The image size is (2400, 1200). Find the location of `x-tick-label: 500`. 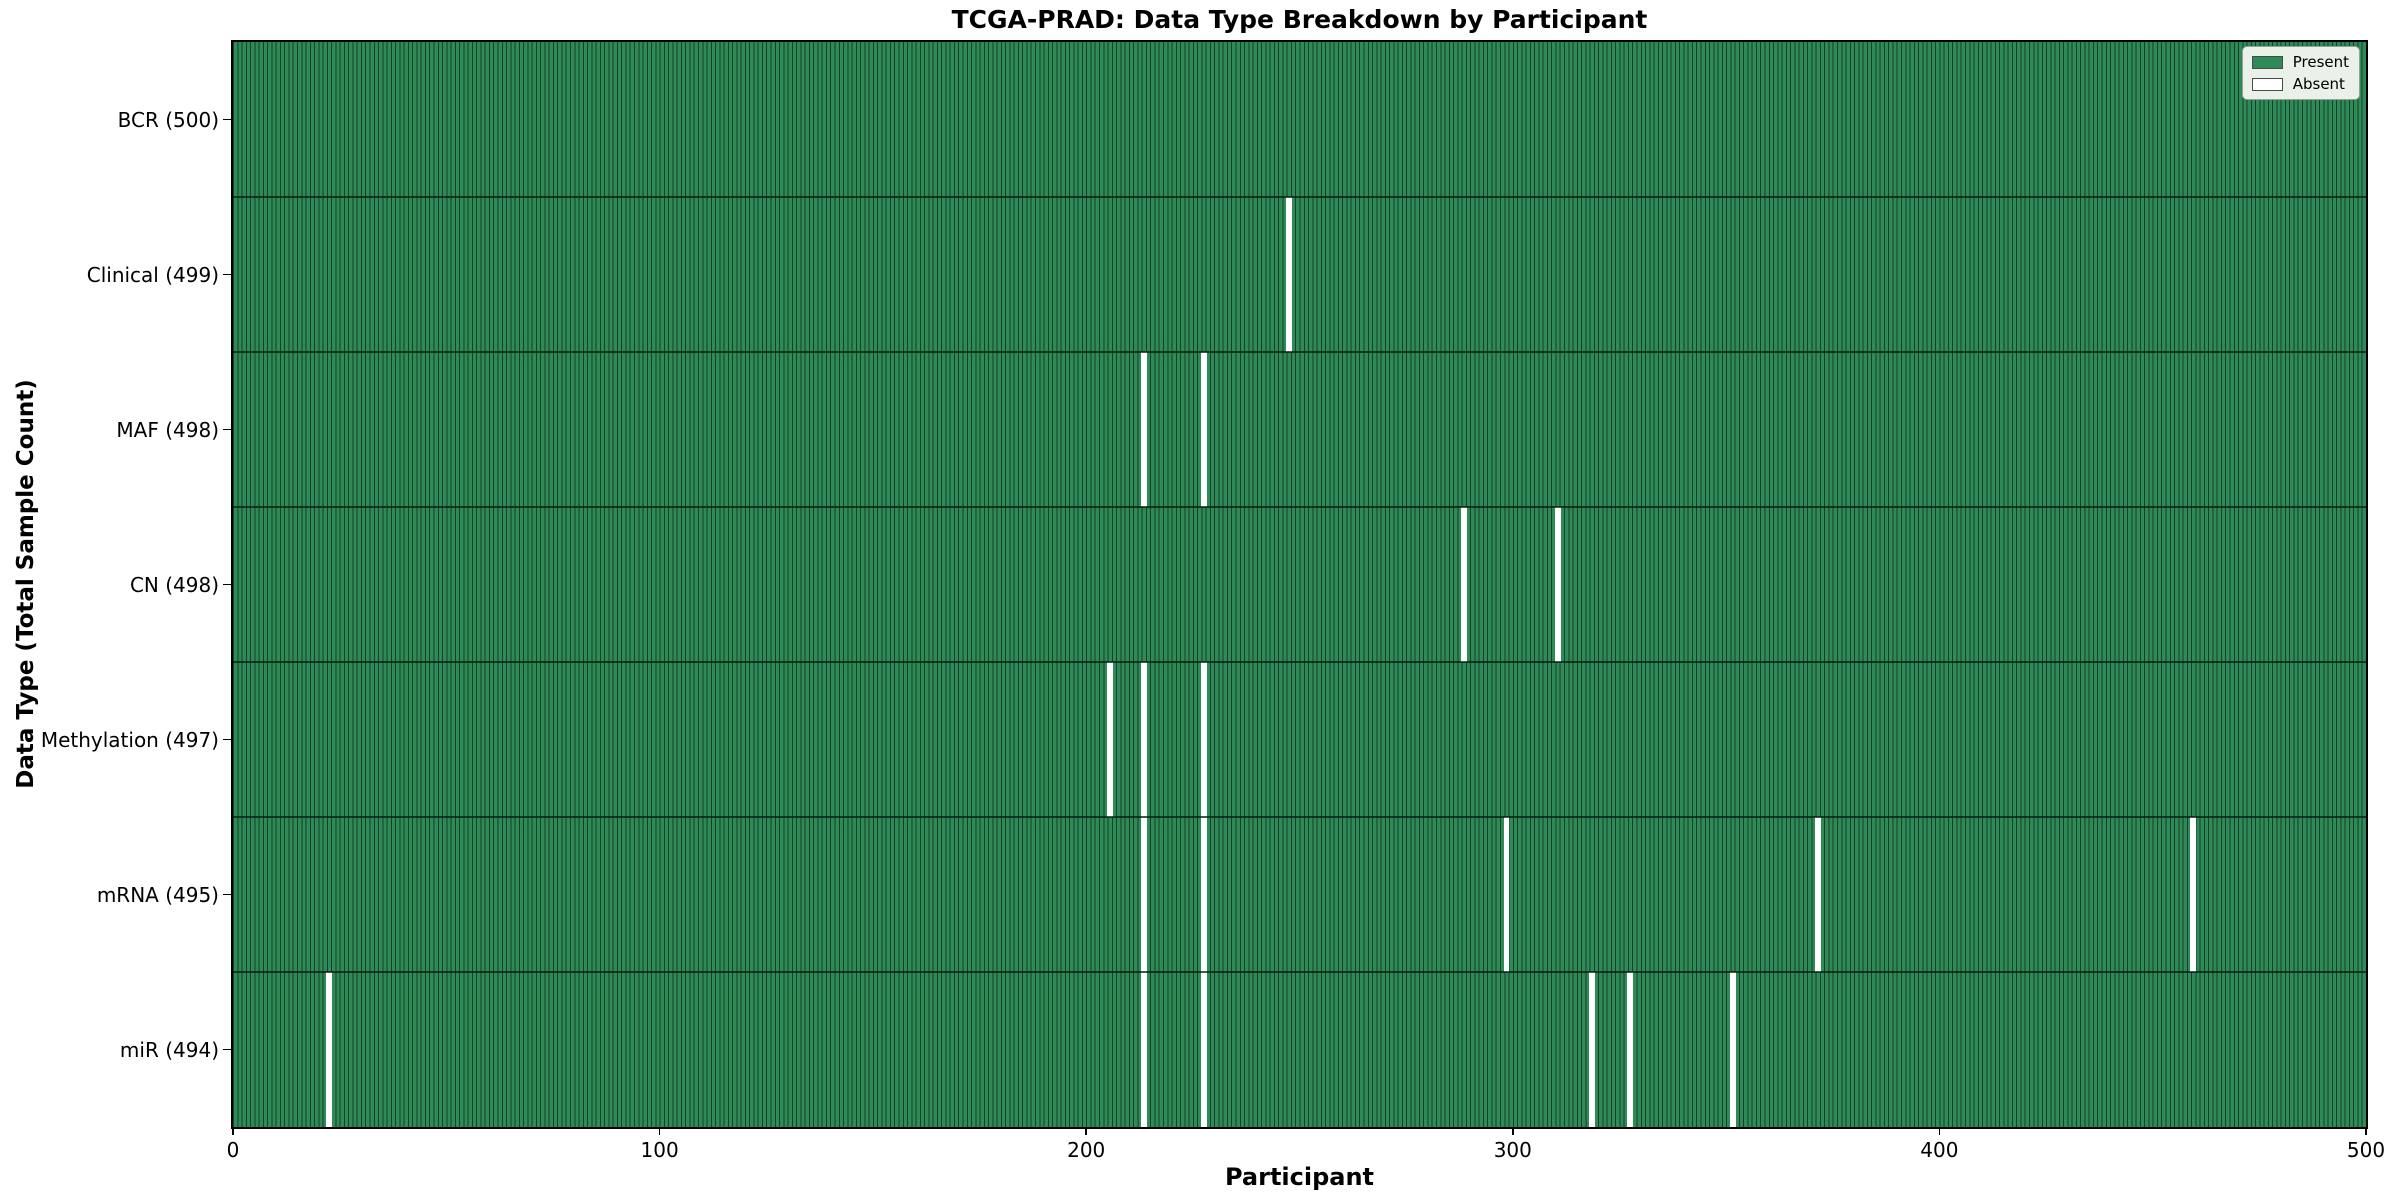

x-tick-label: 500 is located at coordinates (2366, 1150).